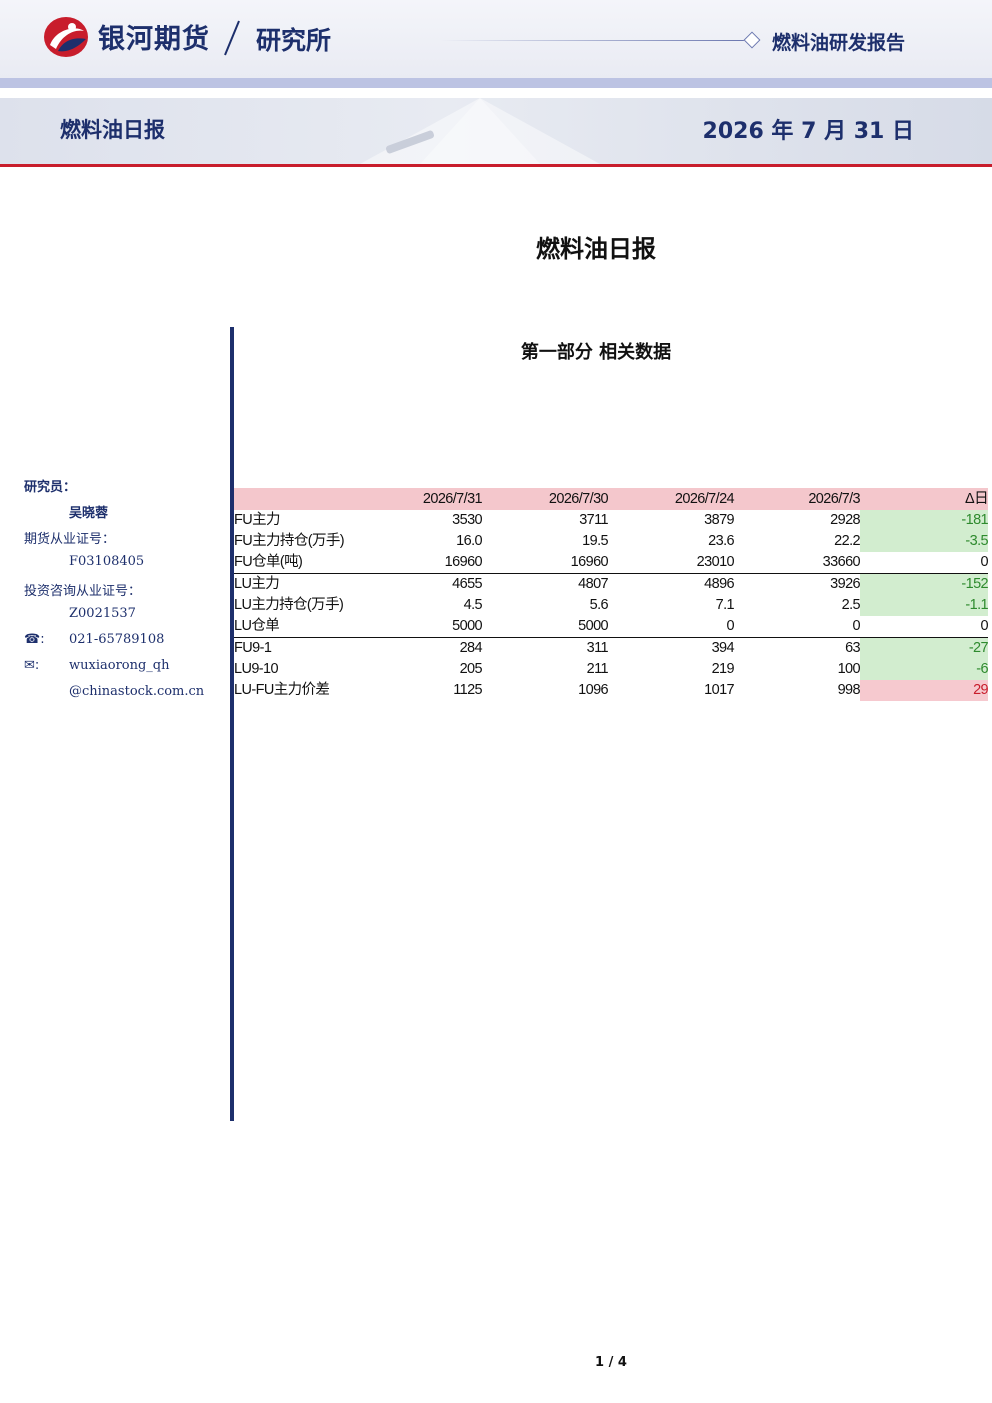 This screenshot has width=992, height=1403. Describe the element at coordinates (154, 39) in the screenshot. I see `brand-name: 银河期货` at that location.